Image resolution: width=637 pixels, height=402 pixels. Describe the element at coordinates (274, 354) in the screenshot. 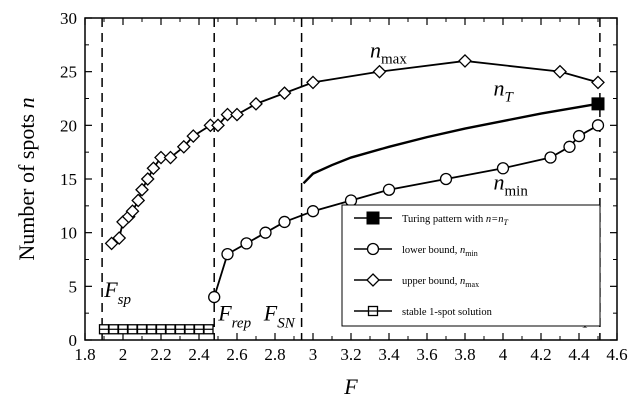

I see `x-tick-label: 2.8` at that location.